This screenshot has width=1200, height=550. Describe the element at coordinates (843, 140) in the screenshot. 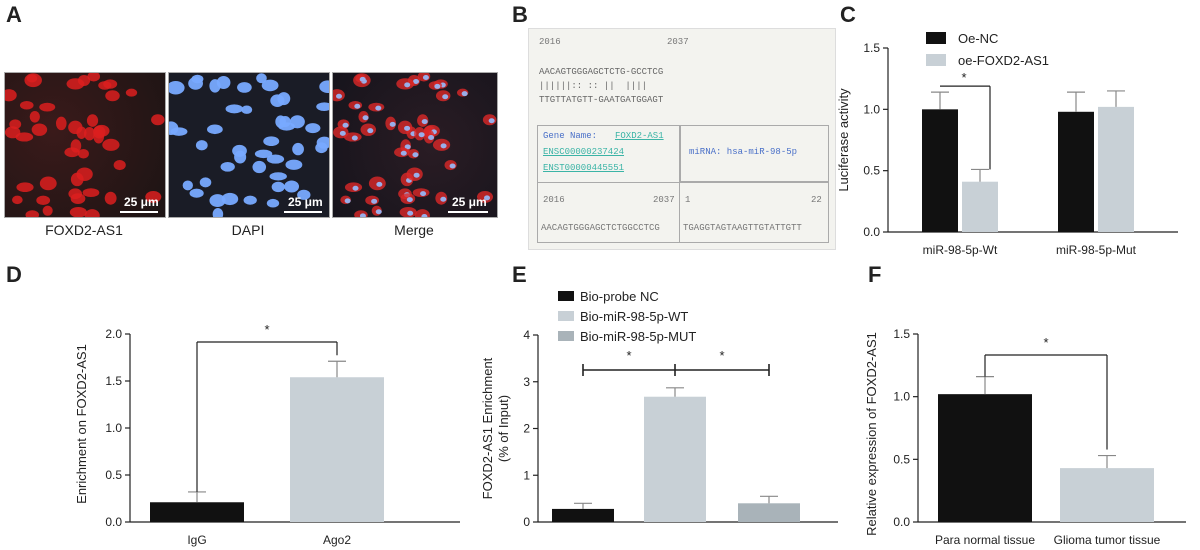

I see `c-y-axis-label: Luciferase activity` at that location.